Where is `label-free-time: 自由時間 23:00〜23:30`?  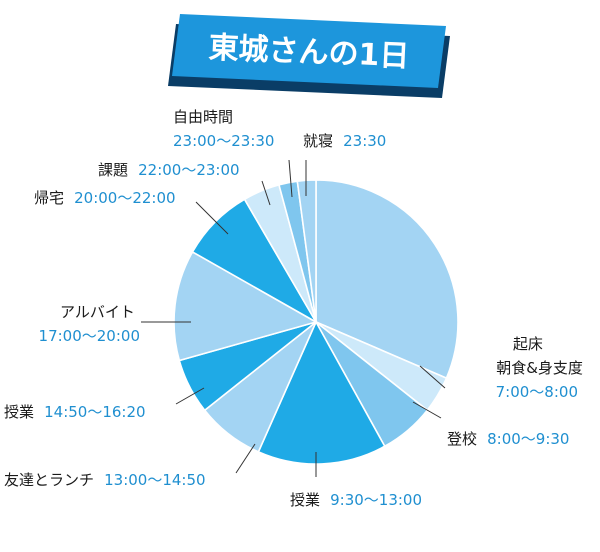
label-free-time: 自由時間 23:00〜23:30 is located at coordinates (223, 128).